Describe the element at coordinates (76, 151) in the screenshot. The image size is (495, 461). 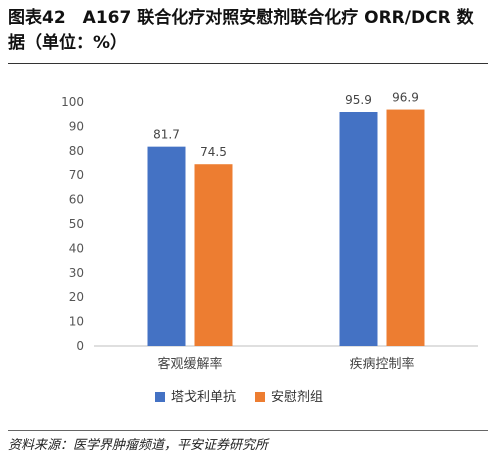
I see `y-tick-label: 80` at that location.